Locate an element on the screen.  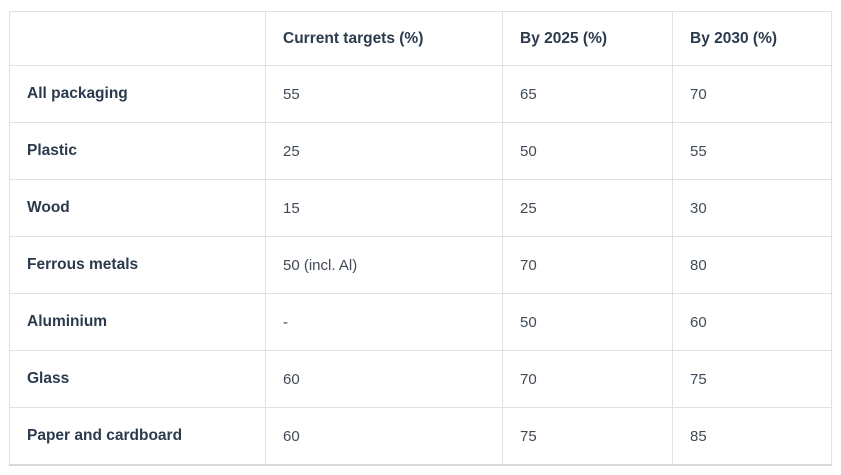
column-header-by-2030: By 2030 (%) is located at coordinates (752, 38).